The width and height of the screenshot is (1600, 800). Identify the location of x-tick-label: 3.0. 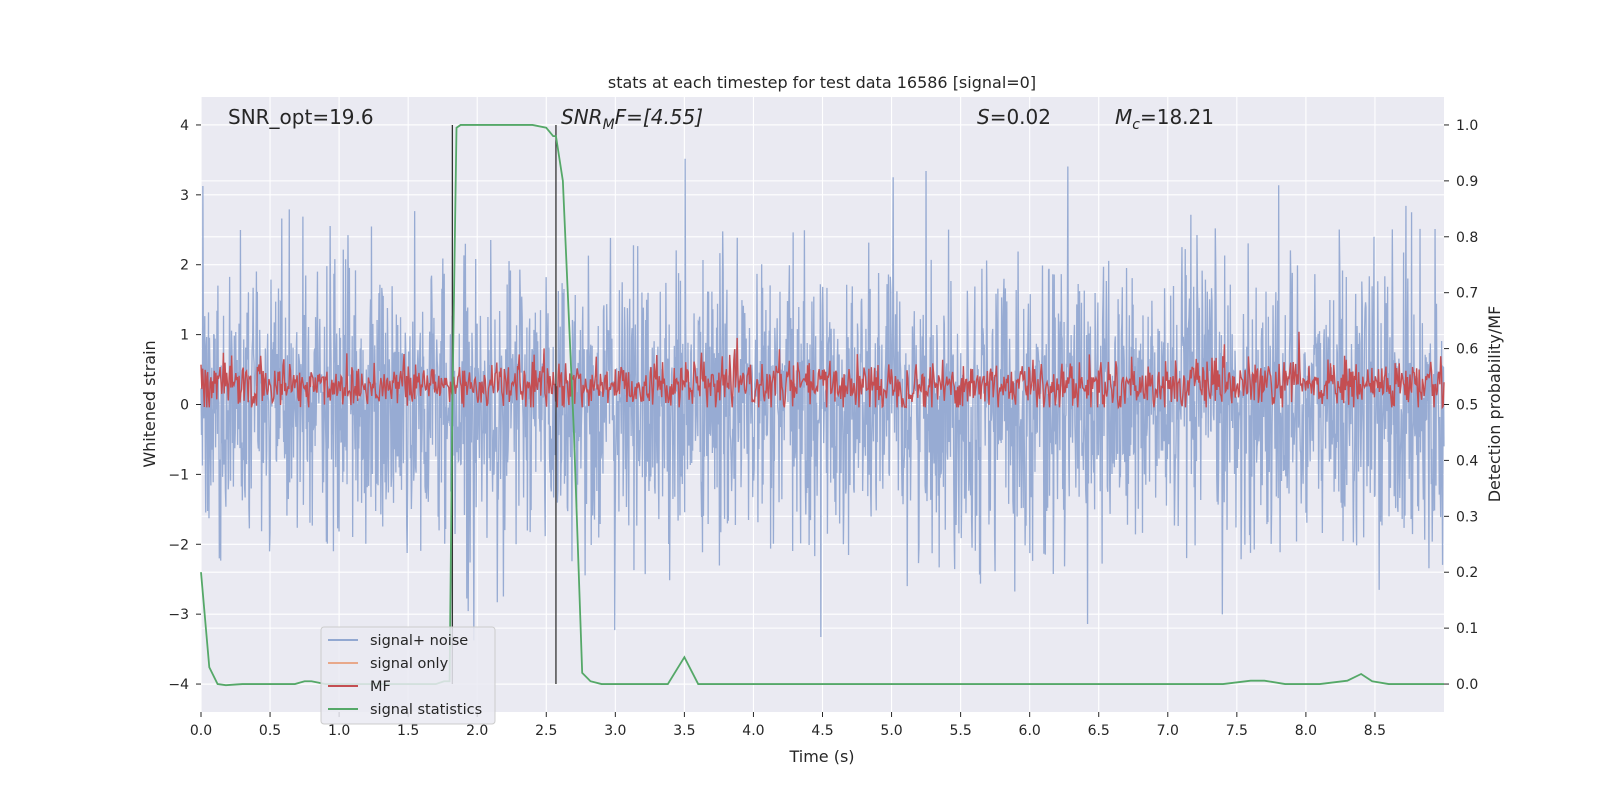
(615, 731).